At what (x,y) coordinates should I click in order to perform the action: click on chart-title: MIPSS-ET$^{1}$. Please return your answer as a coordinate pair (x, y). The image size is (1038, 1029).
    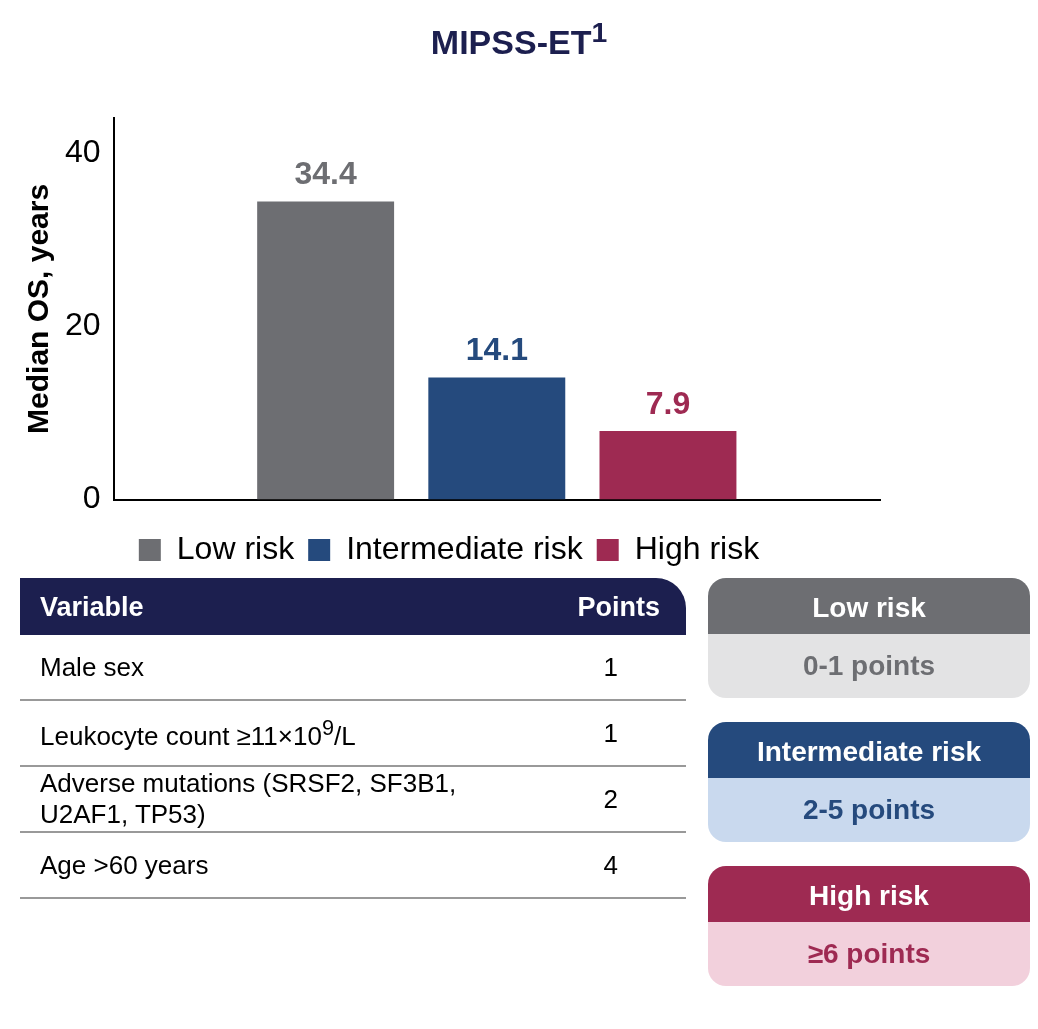
    Looking at the image, I should click on (519, 39).